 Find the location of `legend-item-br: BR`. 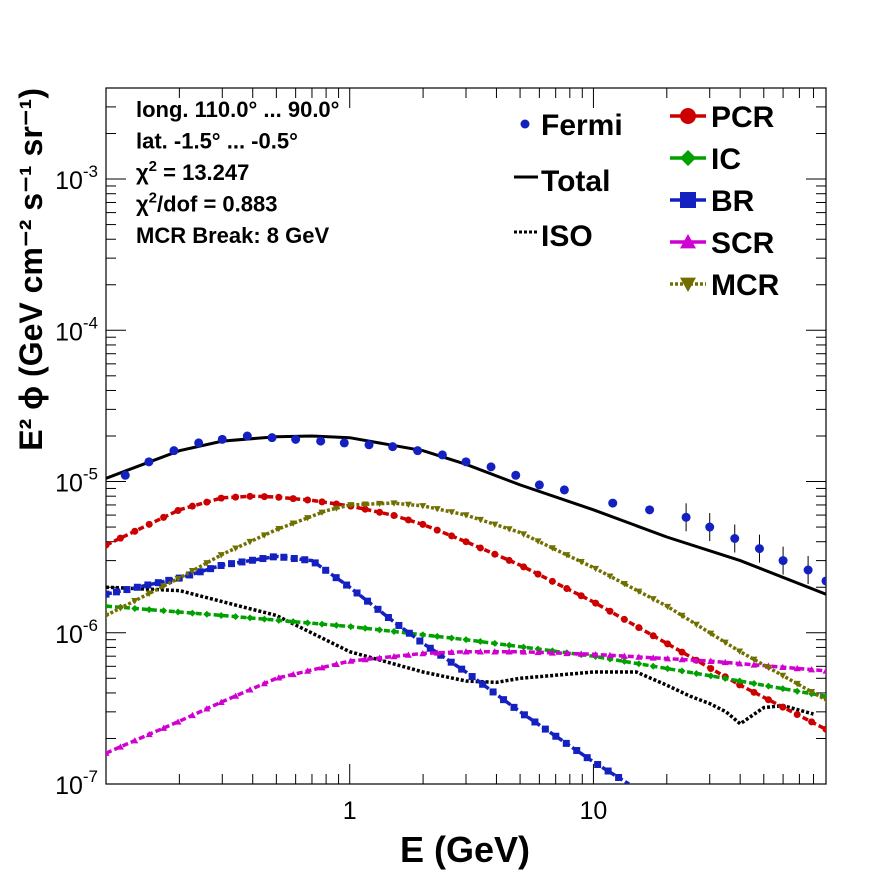

legend-item-br: BR is located at coordinates (712, 201).